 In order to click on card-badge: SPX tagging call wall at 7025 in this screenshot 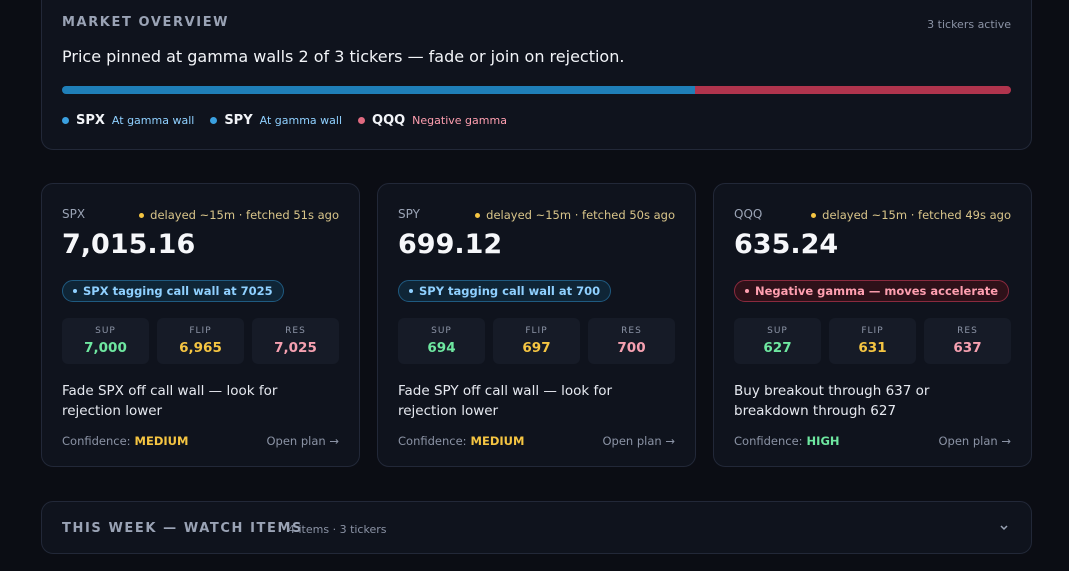, I will do `click(173, 291)`.